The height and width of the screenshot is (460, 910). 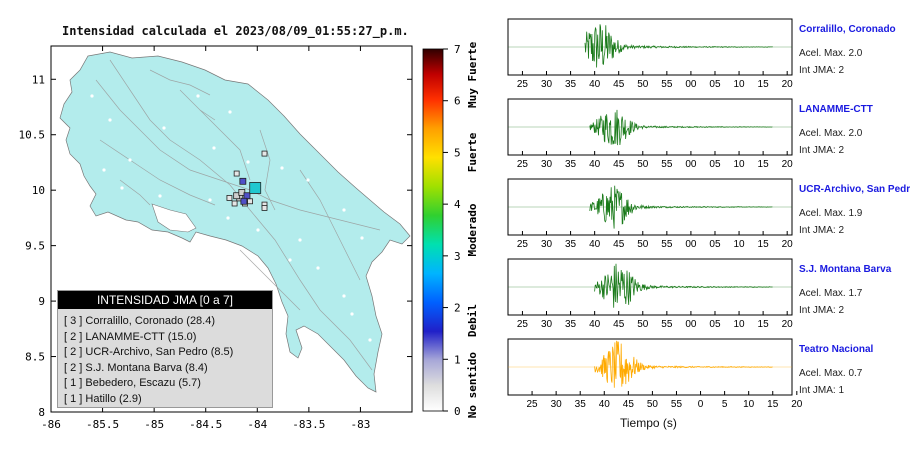 I want to click on station-max-accel: Acel. Max. 0.7, so click(x=831, y=373).